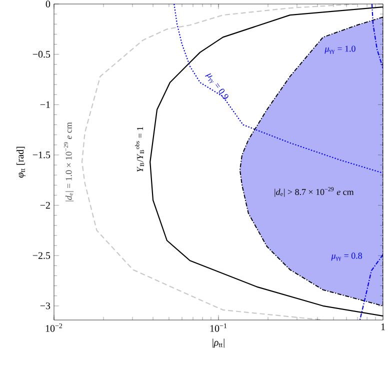 This screenshot has height=373, width=392. I want to click on annotation: |d$_{e}$| > 8.7 × 10$^{−29}$ e cm, so click(314, 192).